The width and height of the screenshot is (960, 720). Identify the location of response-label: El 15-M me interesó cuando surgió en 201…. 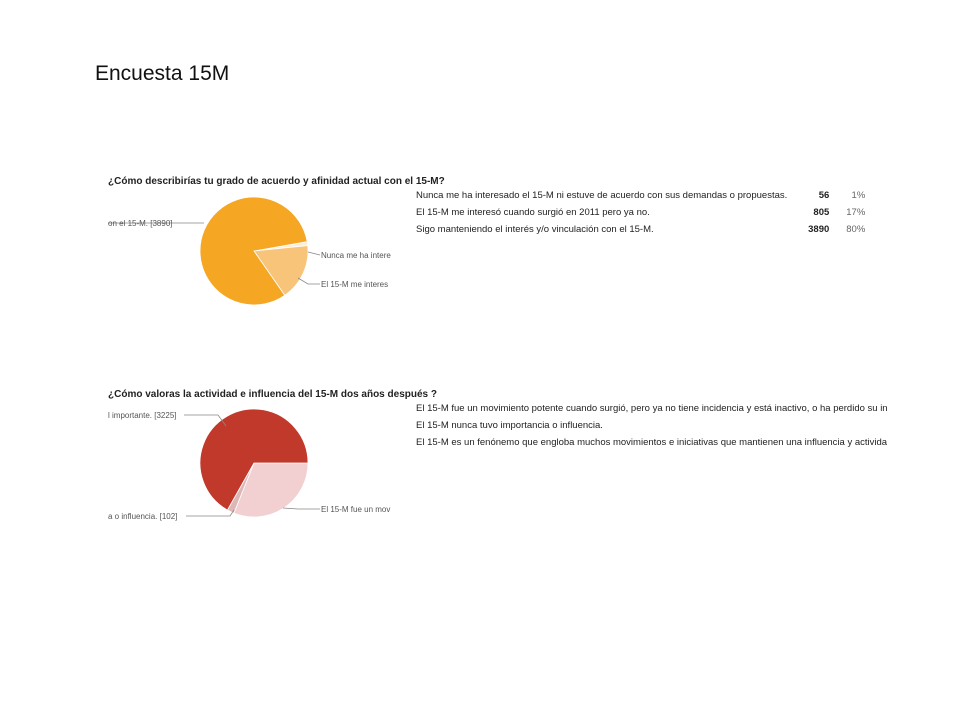
(533, 212).